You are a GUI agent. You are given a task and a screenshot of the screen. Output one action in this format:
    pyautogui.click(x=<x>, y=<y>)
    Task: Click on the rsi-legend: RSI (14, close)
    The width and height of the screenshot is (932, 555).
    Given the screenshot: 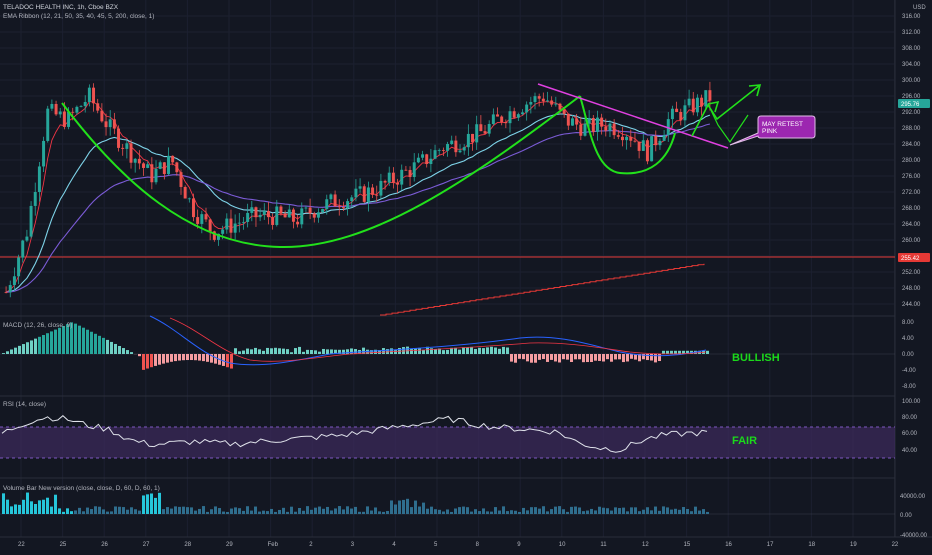 What is the action you would take?
    pyautogui.click(x=24, y=404)
    